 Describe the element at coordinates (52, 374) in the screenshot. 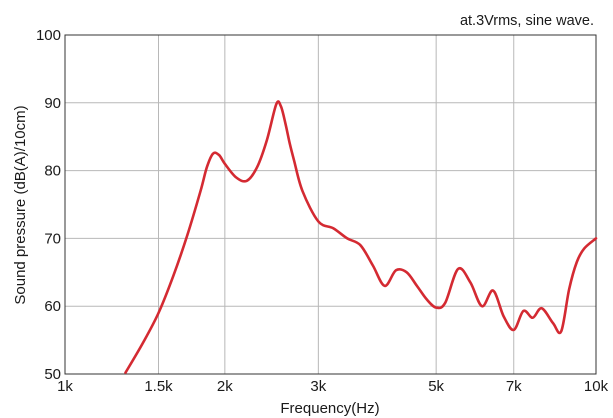

I see `y-tick-label: 50` at that location.